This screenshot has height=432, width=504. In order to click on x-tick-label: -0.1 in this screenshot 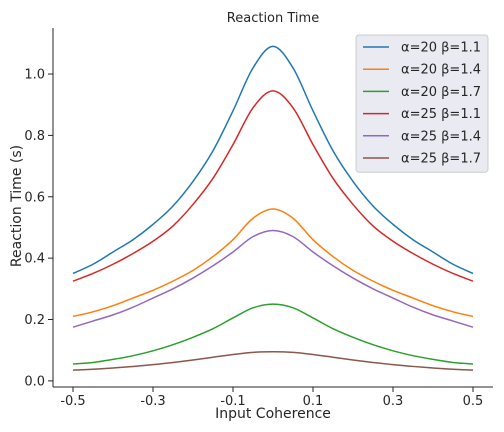, I will do `click(232, 401)`.